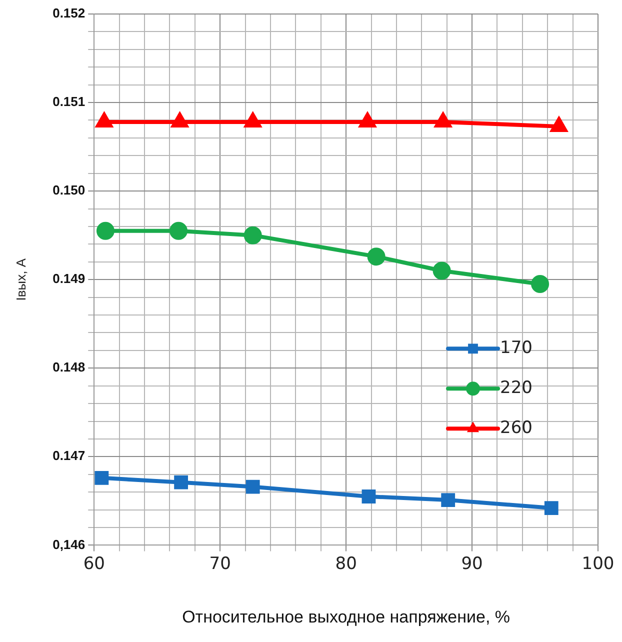  Describe the element at coordinates (516, 428) in the screenshot. I see `legend-label: 260` at that location.